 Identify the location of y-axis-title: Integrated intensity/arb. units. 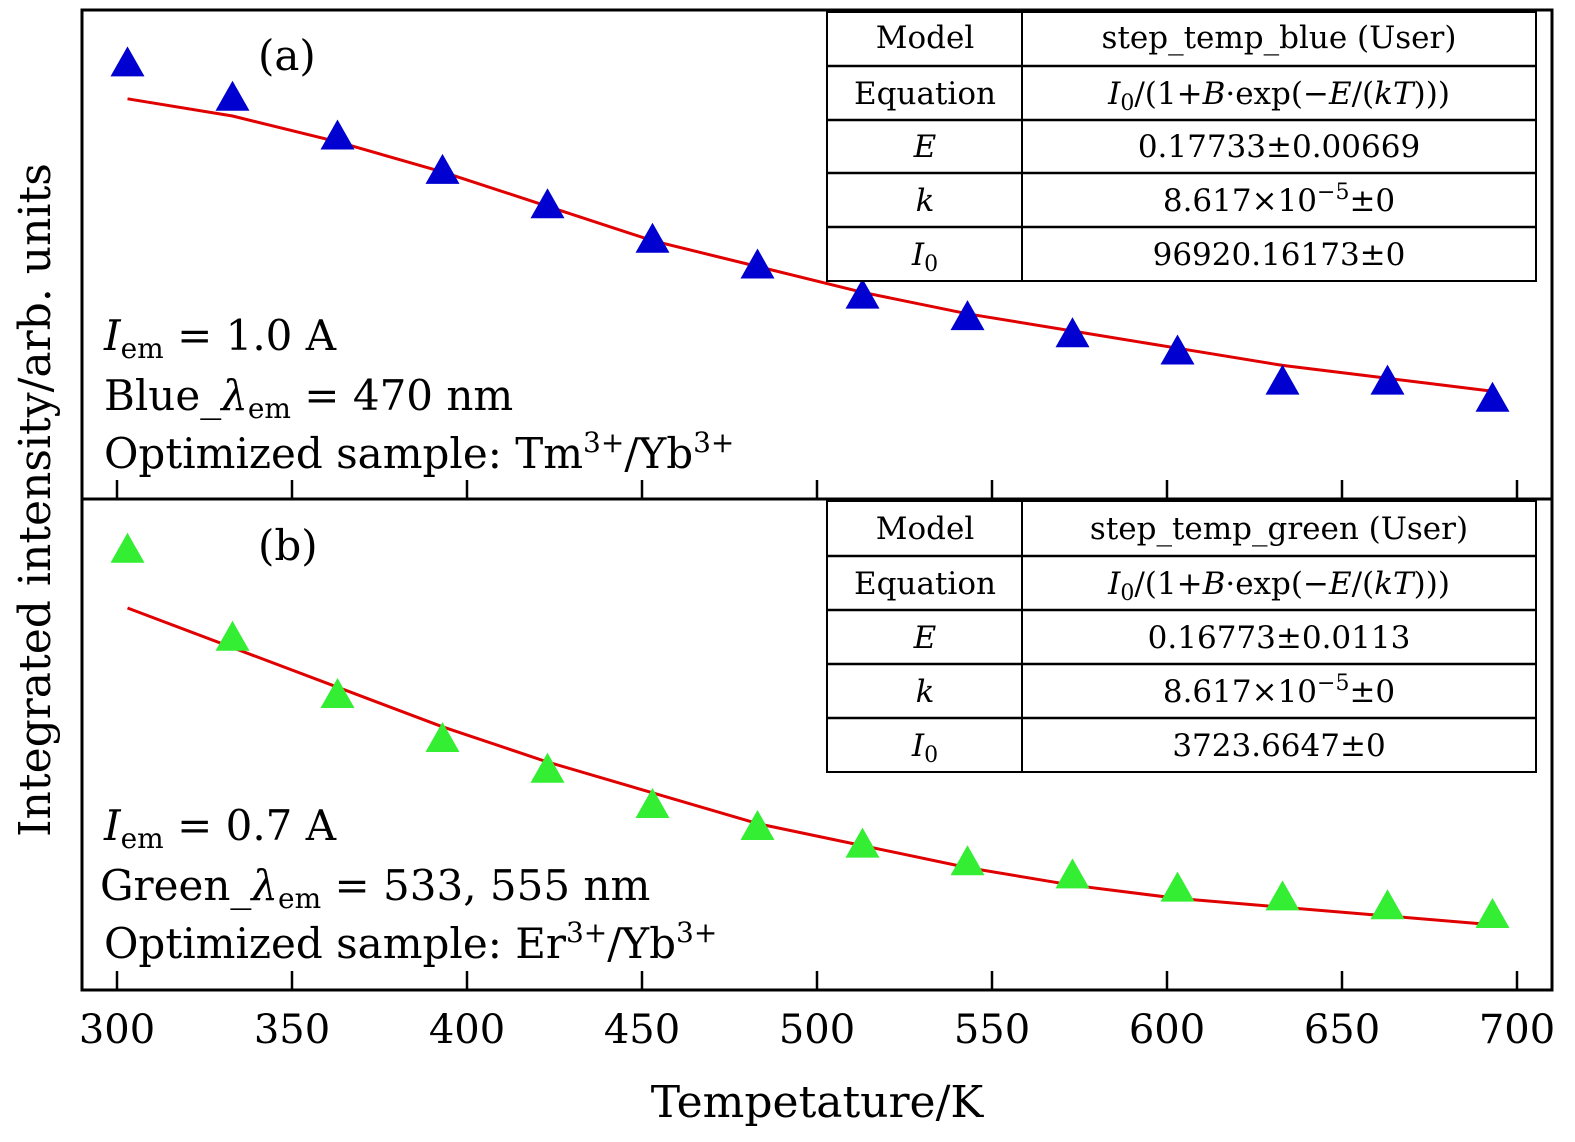
(35, 500).